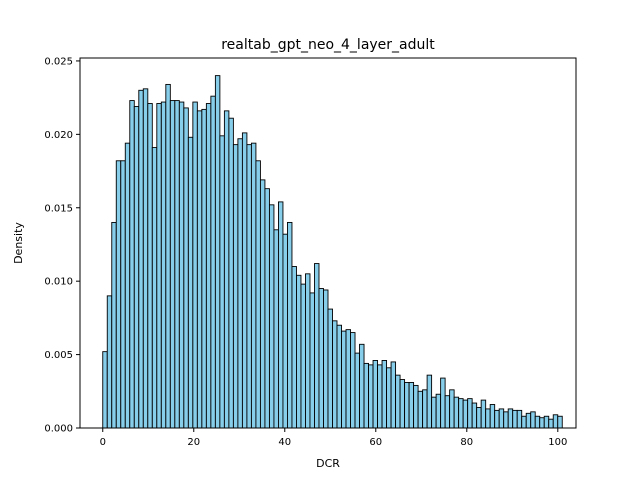 This screenshot has height=480, width=640. What do you see at coordinates (328, 45) in the screenshot?
I see `chart-title: realtab_gpt_neo_4_layer_adult` at bounding box center [328, 45].